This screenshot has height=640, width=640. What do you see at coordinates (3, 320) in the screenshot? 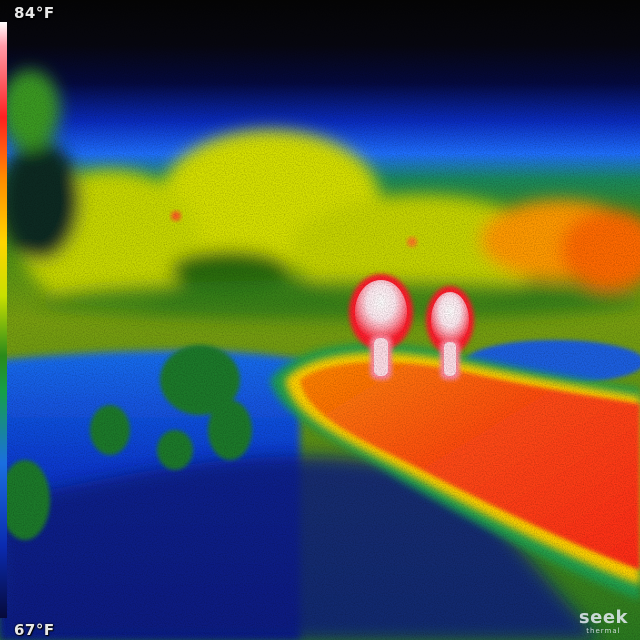
I see `temperature-scale-bar` at bounding box center [3, 320].